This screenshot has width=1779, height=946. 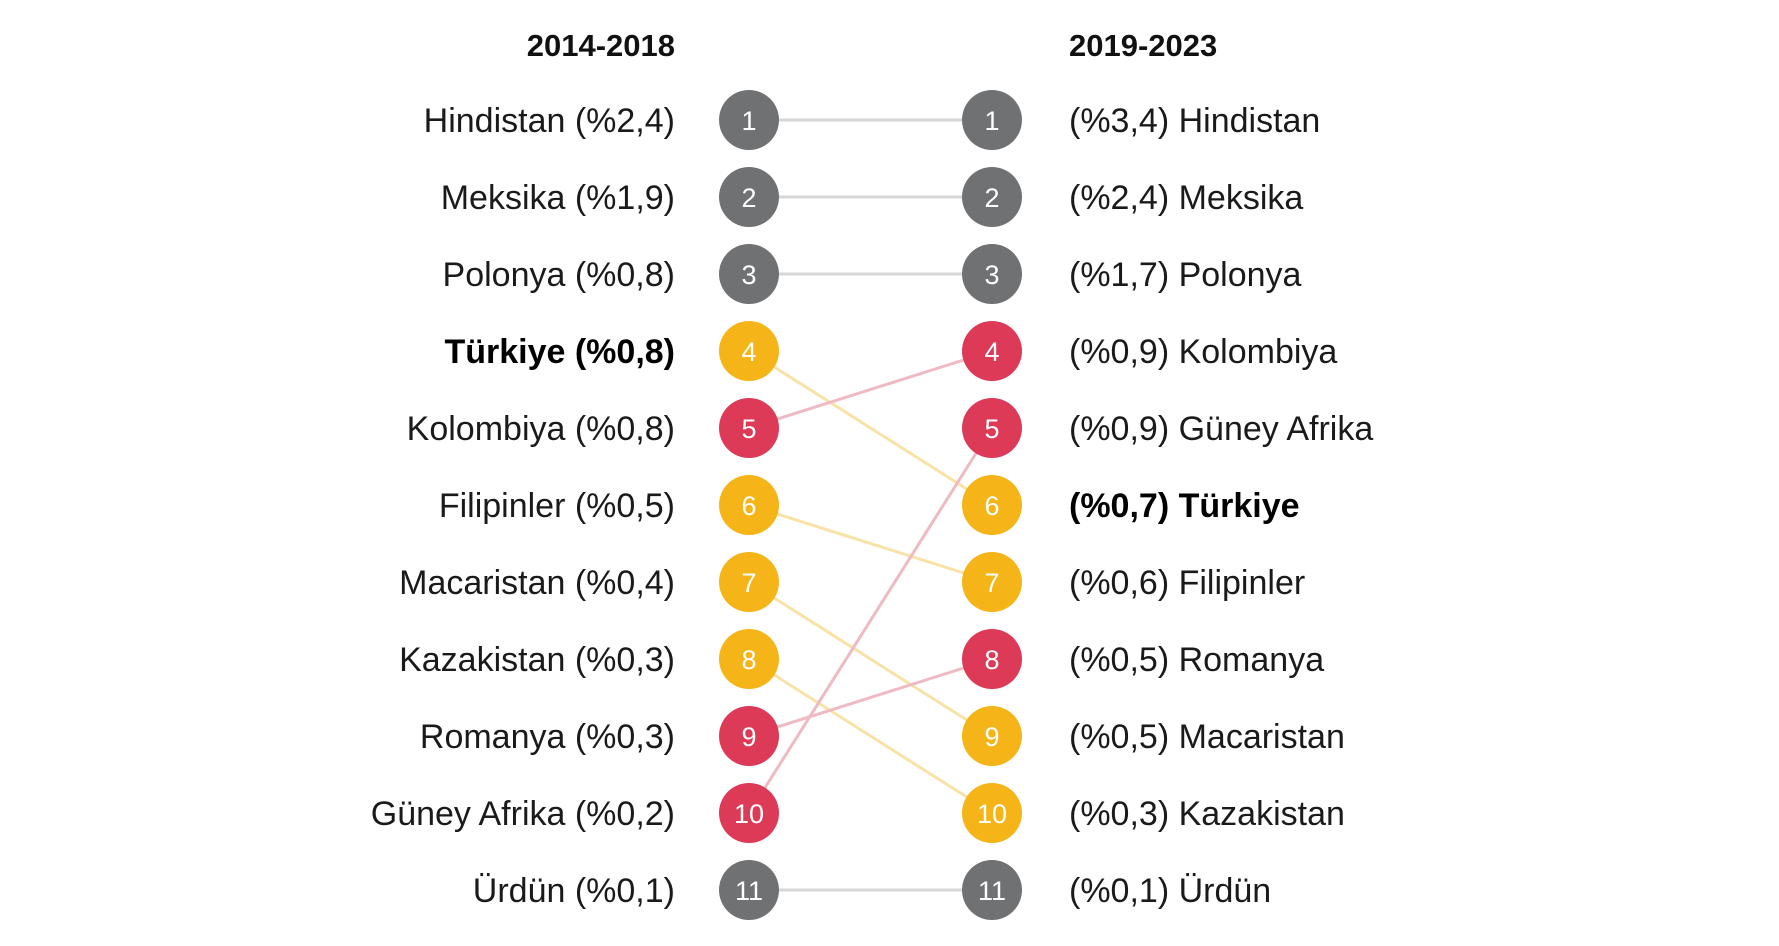 I want to click on left-rank-number-5: 5, so click(x=748, y=429).